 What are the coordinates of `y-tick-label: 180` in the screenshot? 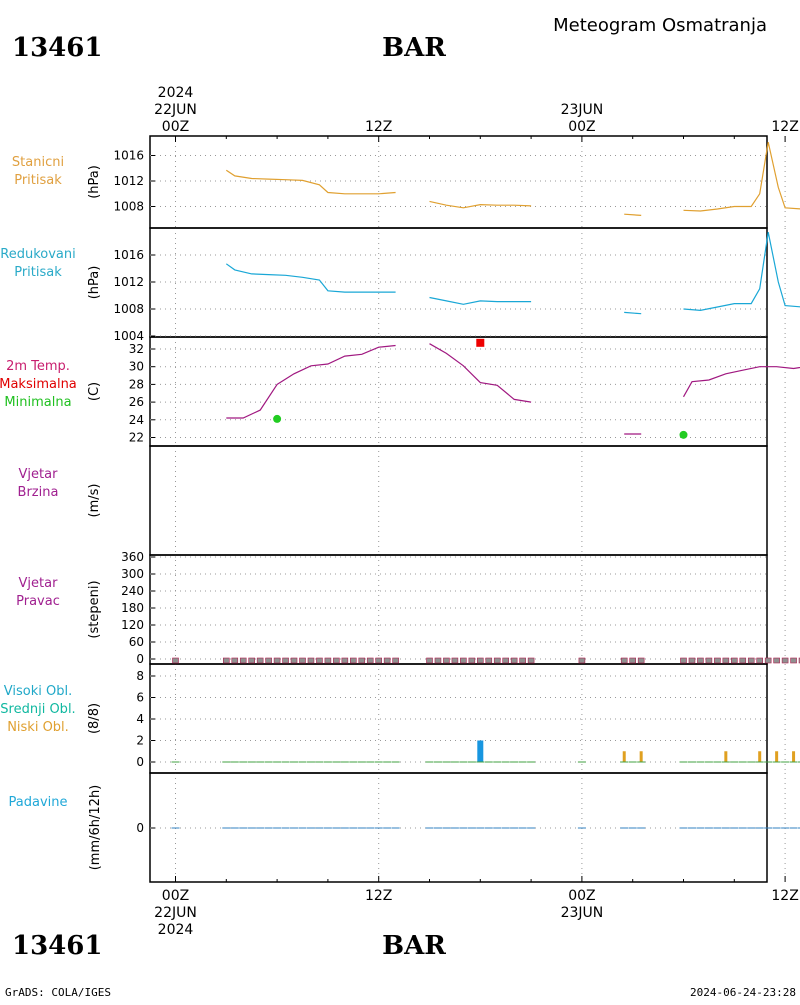 It's located at (132, 608).